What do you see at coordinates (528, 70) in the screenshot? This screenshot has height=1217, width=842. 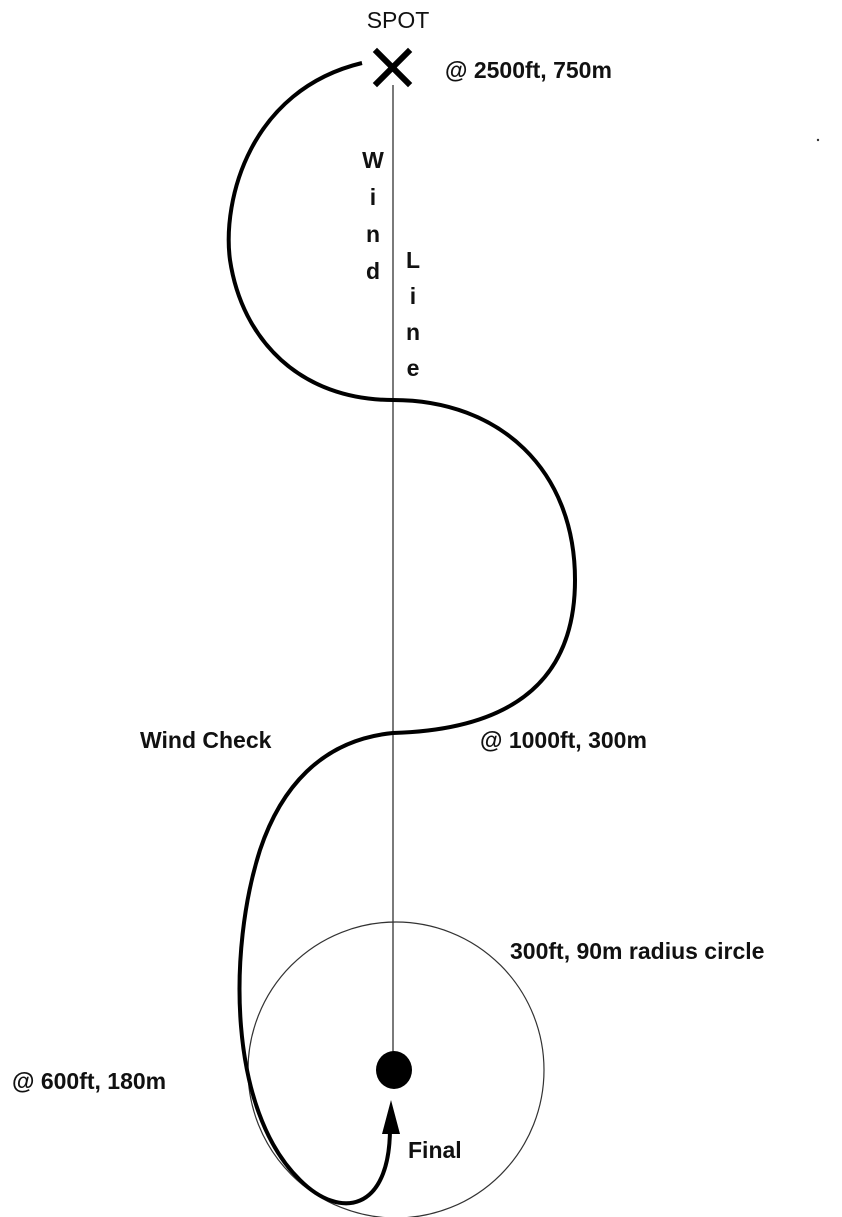 I see `altitude-label: @ 2500ft, 750m` at bounding box center [528, 70].